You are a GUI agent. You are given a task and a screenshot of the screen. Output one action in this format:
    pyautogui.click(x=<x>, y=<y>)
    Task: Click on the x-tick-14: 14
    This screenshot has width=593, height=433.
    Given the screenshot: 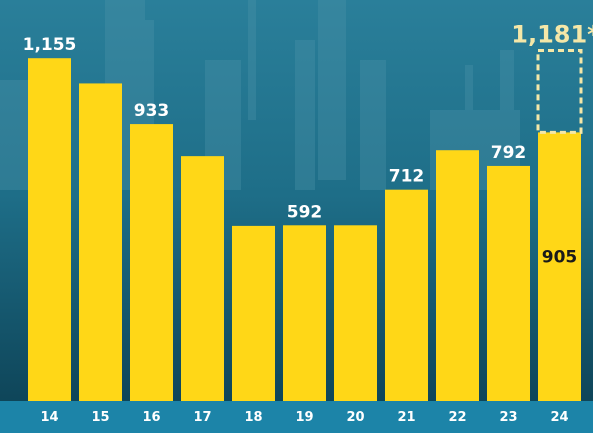 What is the action you would take?
    pyautogui.click(x=49, y=417)
    